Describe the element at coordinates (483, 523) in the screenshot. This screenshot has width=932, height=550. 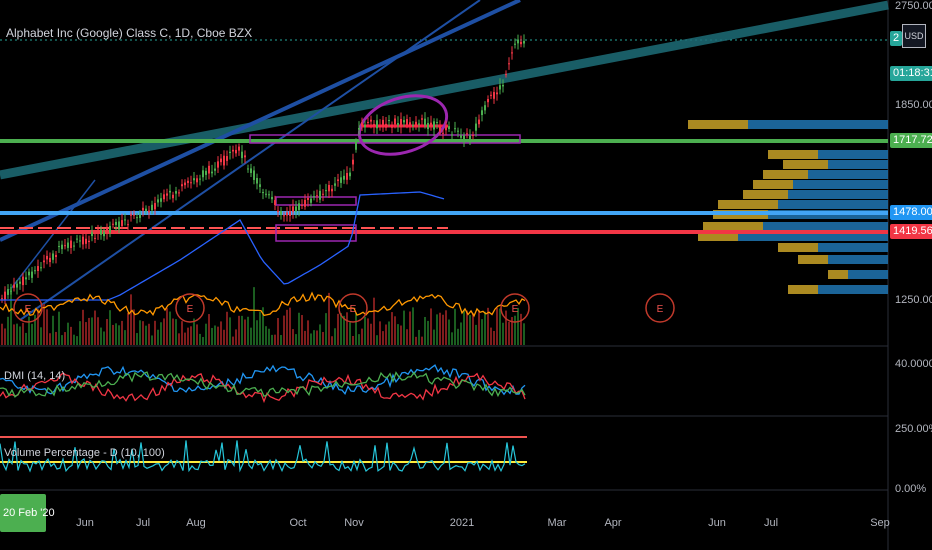
I see `time-axis: Jun Jul Aug Oct Nov 2021 Mar Apr Jun Jul Sep` at that location.